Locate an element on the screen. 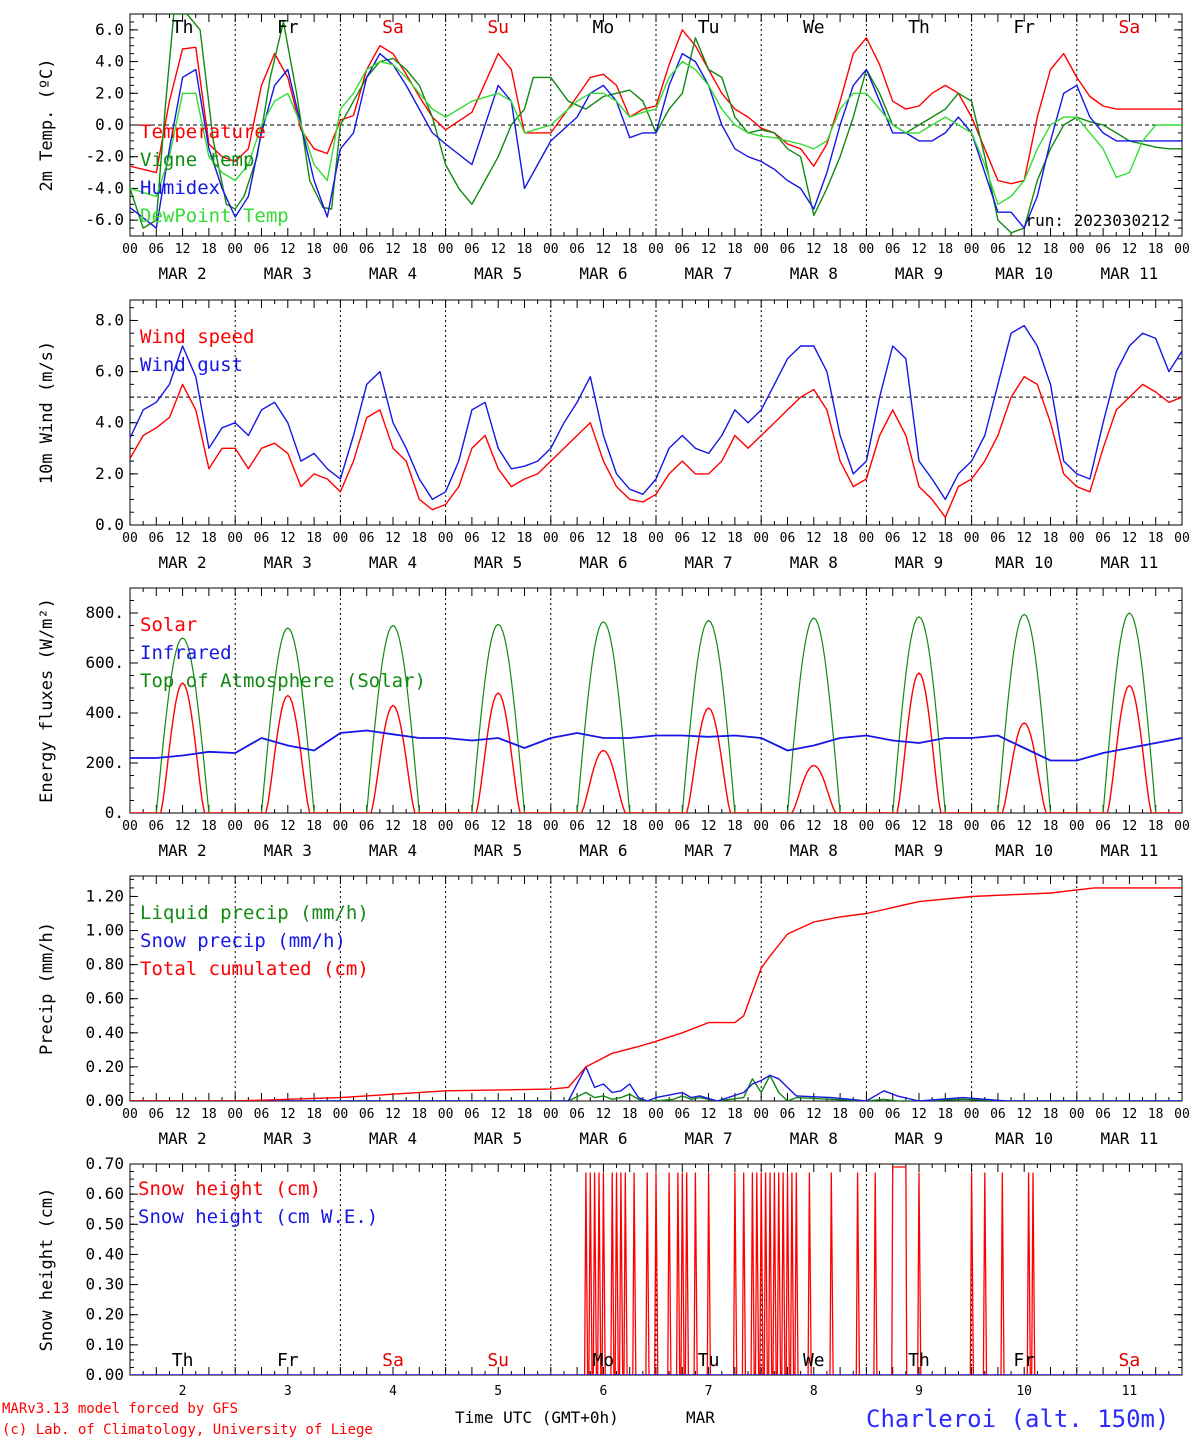  date-label: MAR 11 is located at coordinates (1130, 562).